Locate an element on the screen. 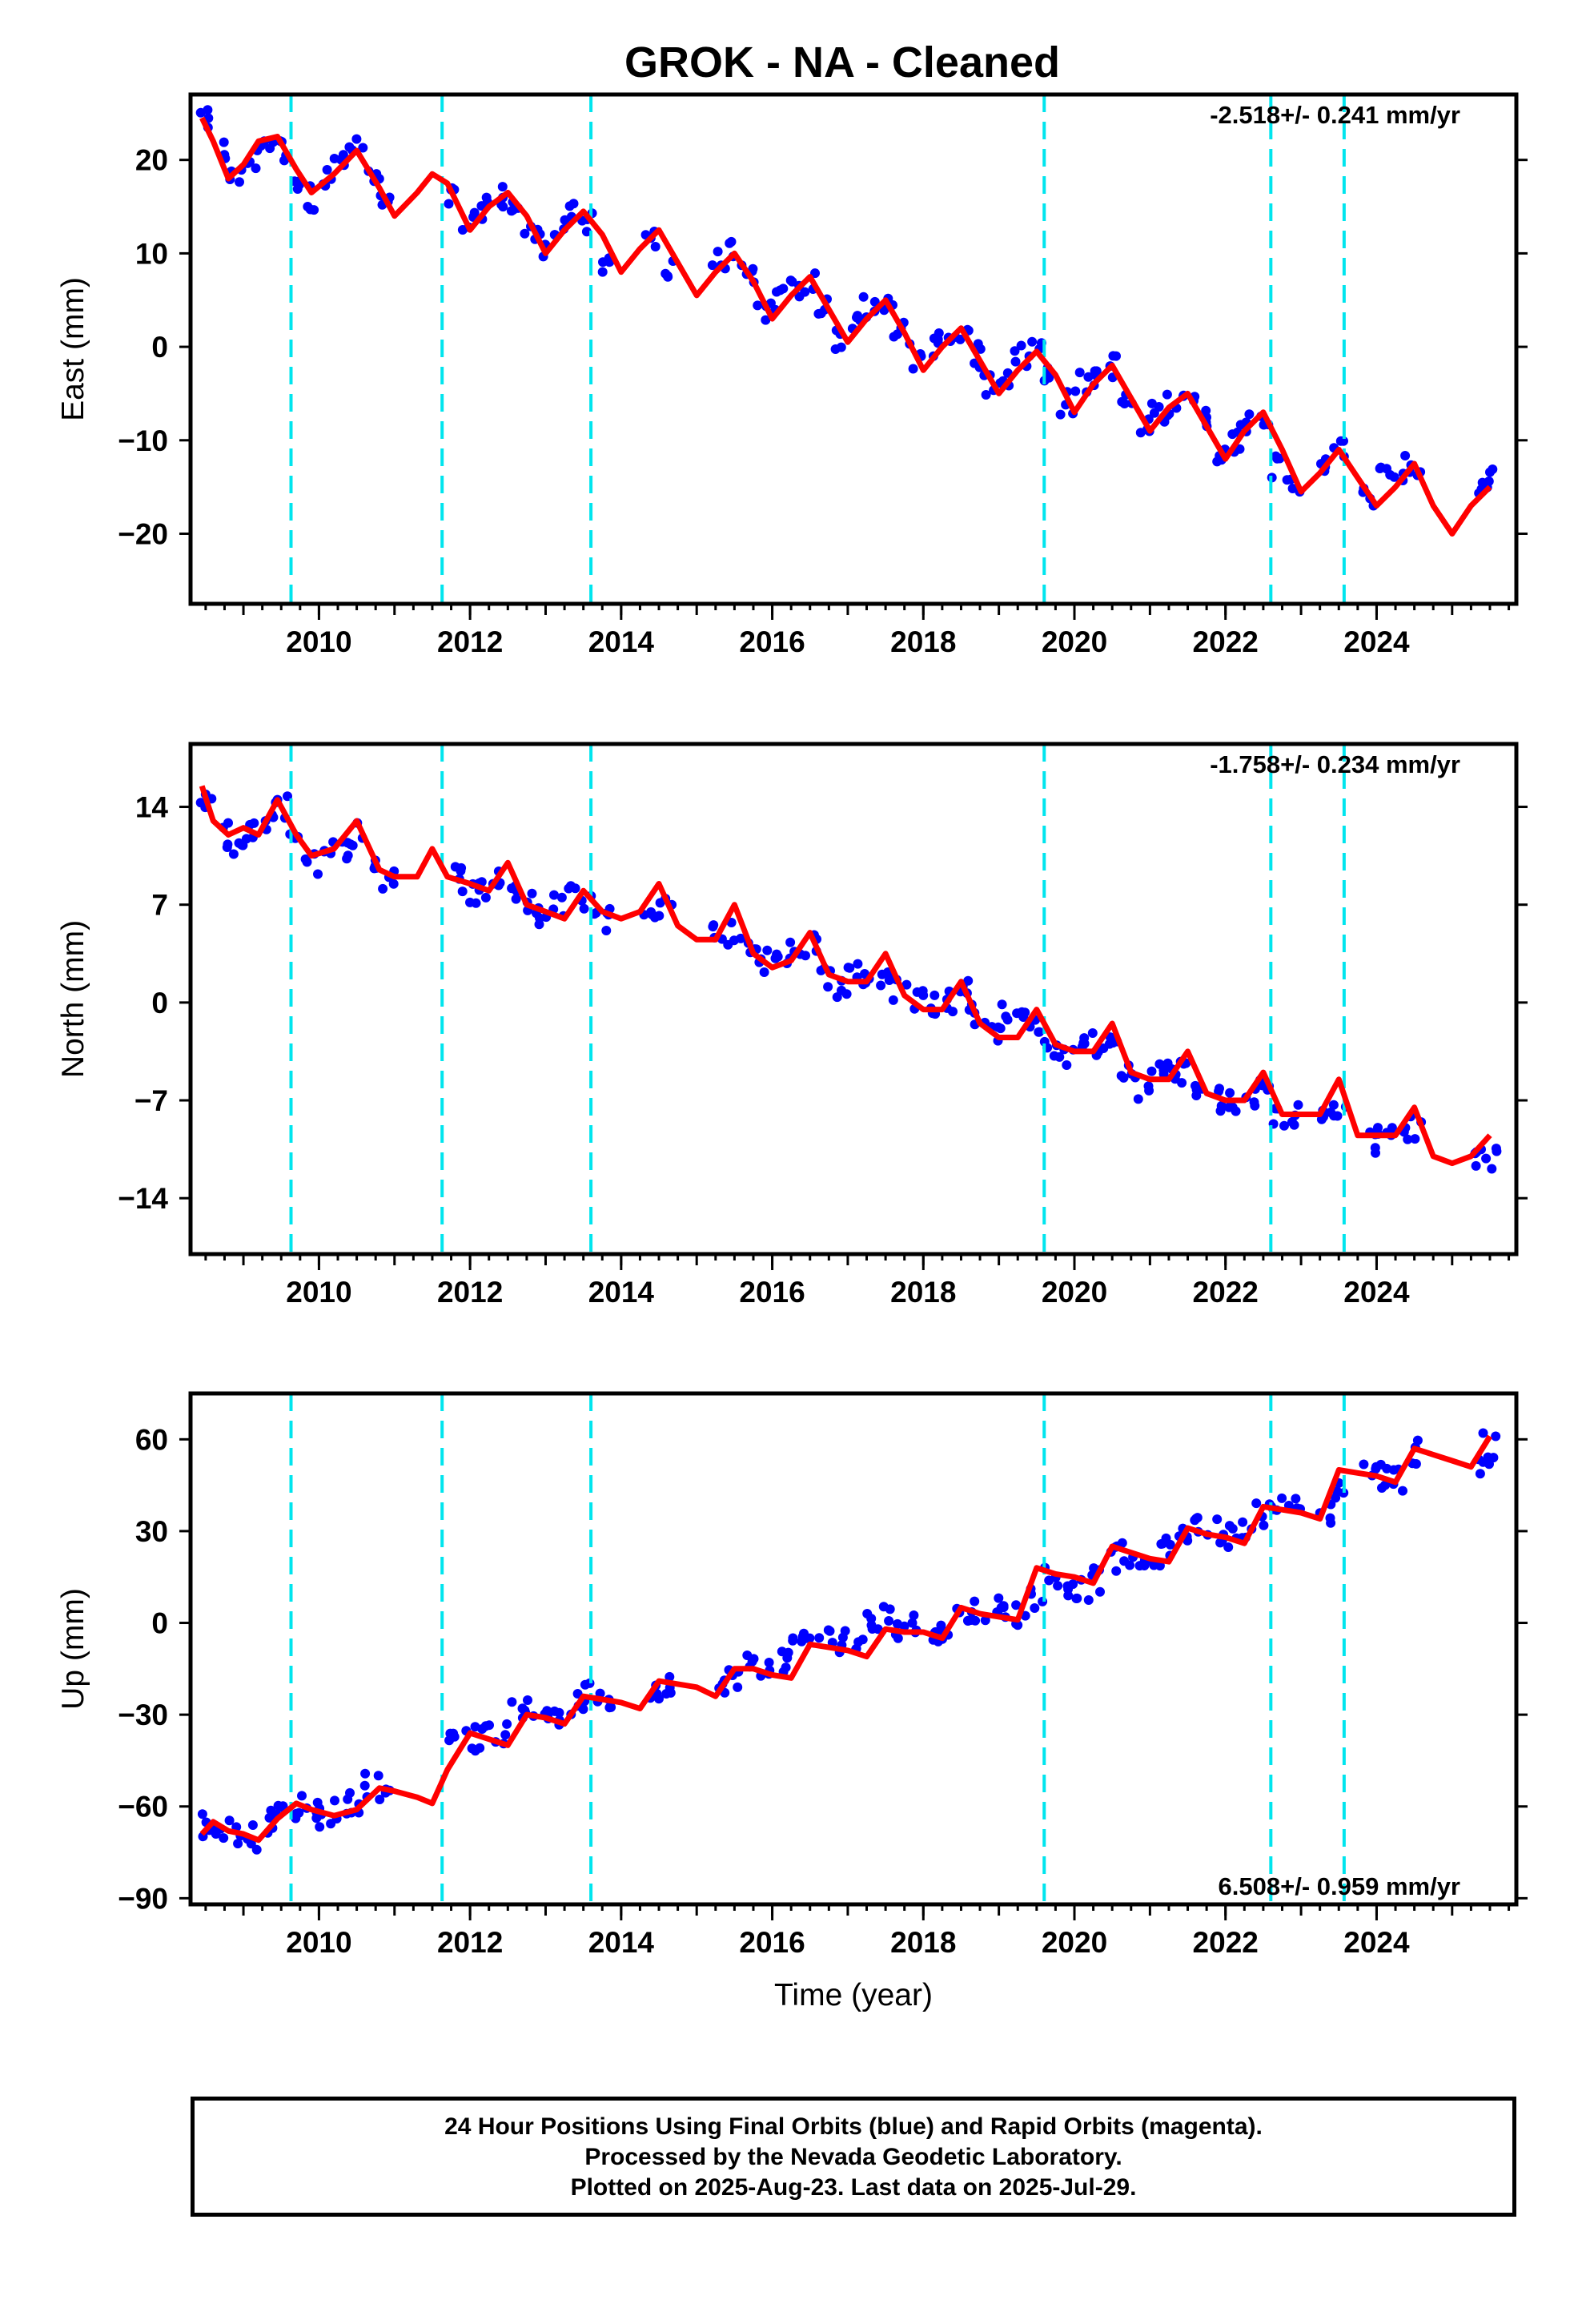 The height and width of the screenshot is (2324, 1582). x-tick-label: 2014 is located at coordinates (621, 1292).